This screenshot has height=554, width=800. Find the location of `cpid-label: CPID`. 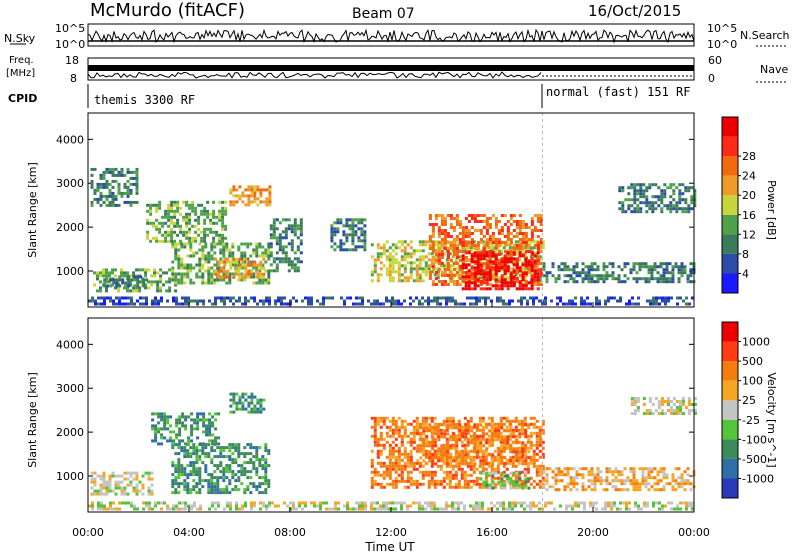

cpid-label: CPID is located at coordinates (22, 98).